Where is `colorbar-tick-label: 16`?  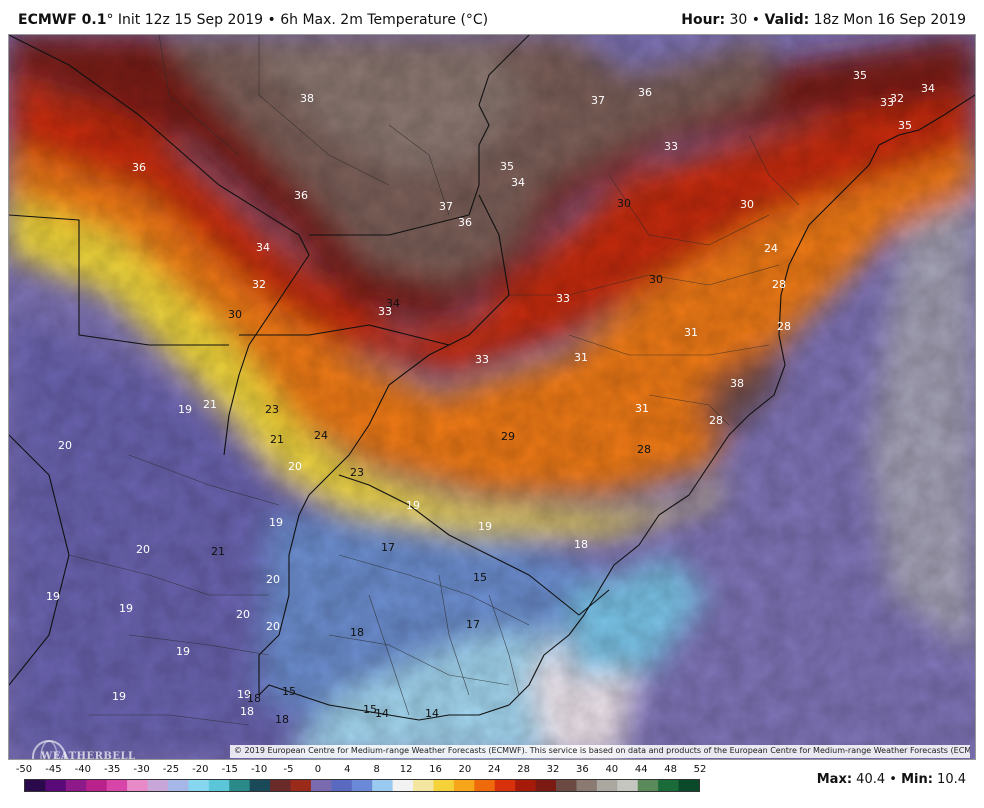
colorbar-tick-label: 16 is located at coordinates (435, 769).